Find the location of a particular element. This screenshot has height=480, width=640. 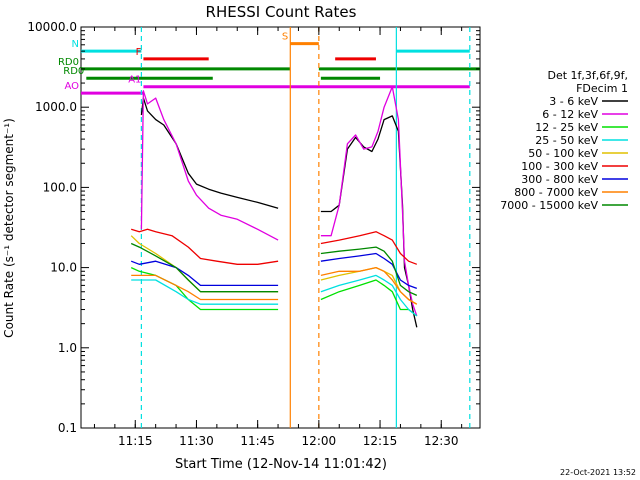

x-tick-label-0: 11:15 is located at coordinates (135, 441).